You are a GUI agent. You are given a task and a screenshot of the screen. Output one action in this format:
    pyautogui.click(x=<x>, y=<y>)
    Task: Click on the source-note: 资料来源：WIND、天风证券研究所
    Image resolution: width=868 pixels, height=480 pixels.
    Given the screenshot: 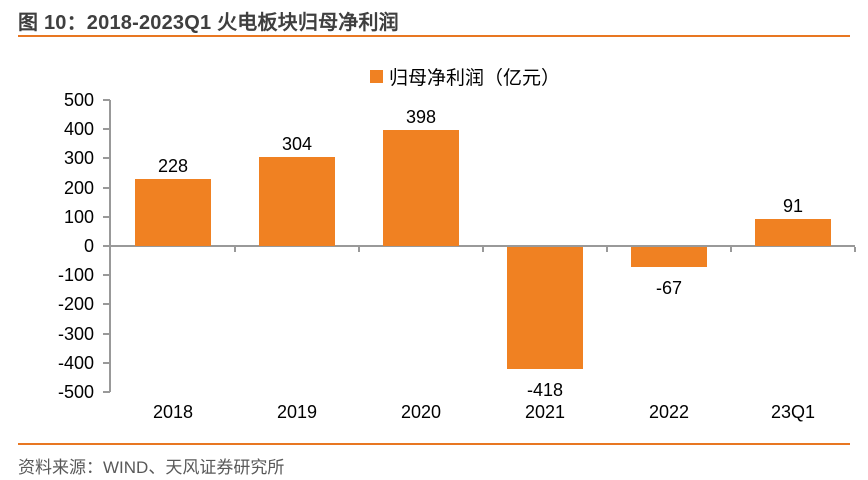 What is the action you would take?
    pyautogui.click(x=151, y=467)
    